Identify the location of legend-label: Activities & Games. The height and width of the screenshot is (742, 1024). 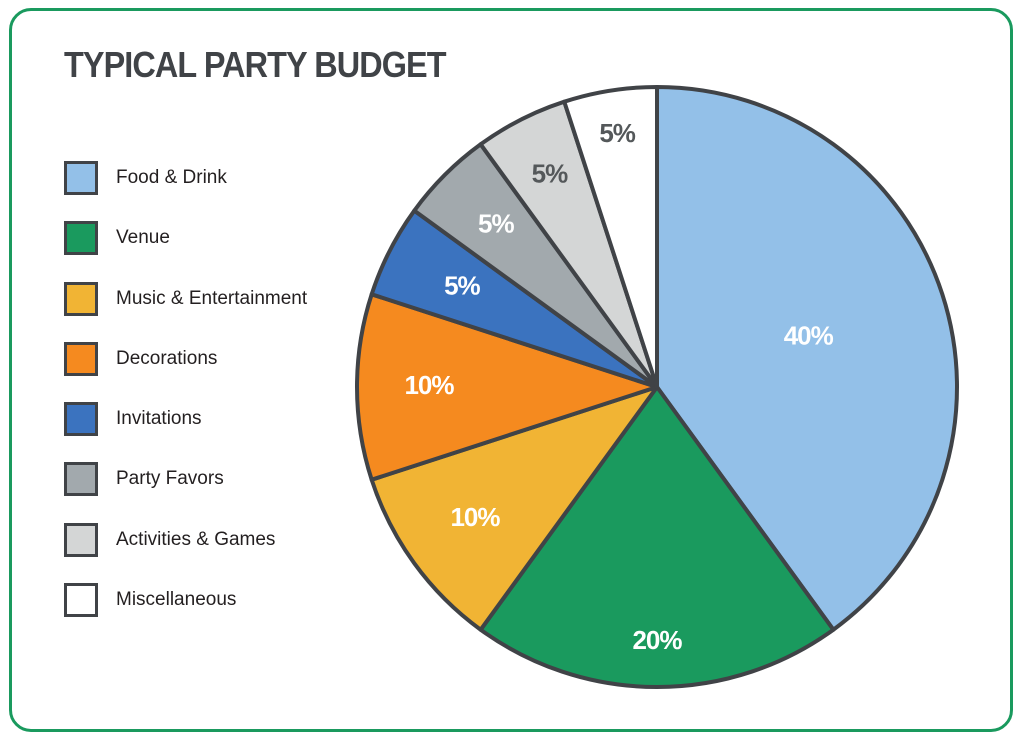
(196, 539).